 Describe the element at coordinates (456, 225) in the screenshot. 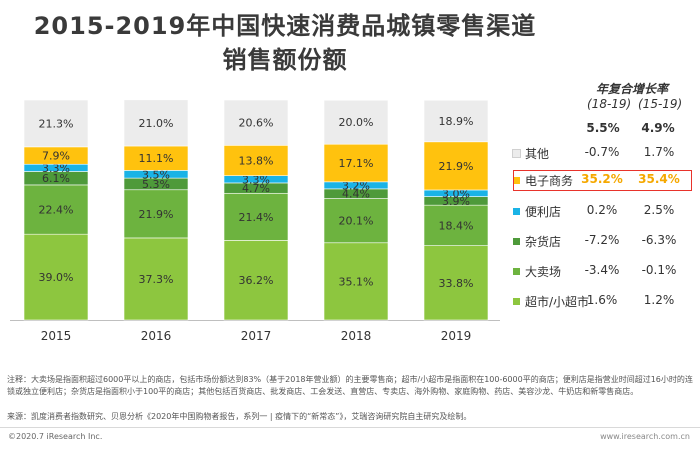

I see `bar-value-label: 18.4%` at that location.